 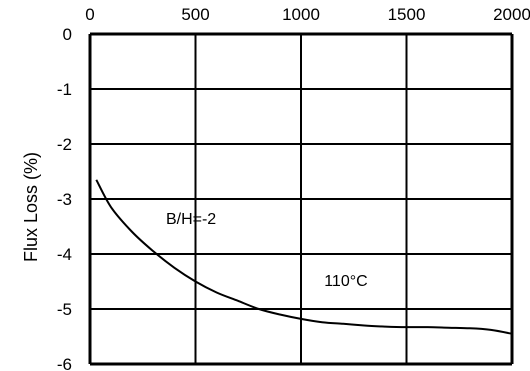 I want to click on x-tick-label: 1000, so click(x=301, y=14).